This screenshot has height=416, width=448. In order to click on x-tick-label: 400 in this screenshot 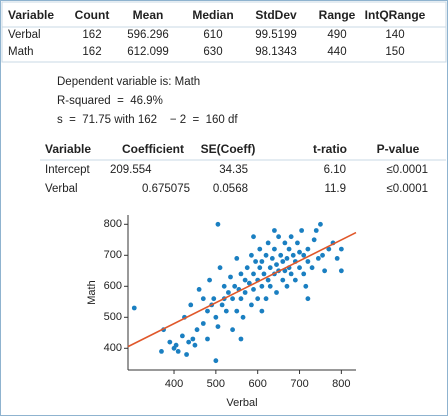, I will do `click(174, 384)`.